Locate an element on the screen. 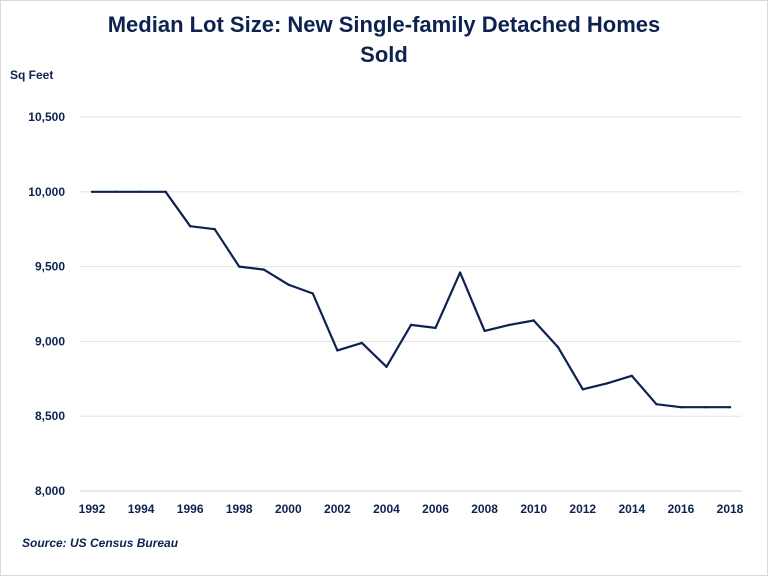  y-tick-label: 8,000 is located at coordinates (50, 491).